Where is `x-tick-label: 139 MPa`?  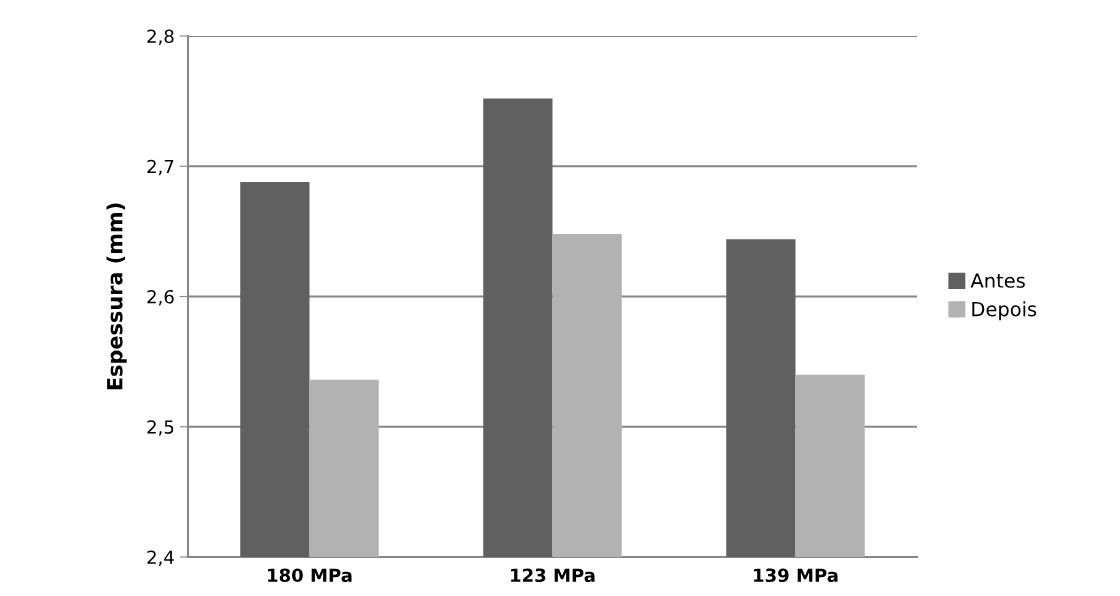 x-tick-label: 139 MPa is located at coordinates (796, 575).